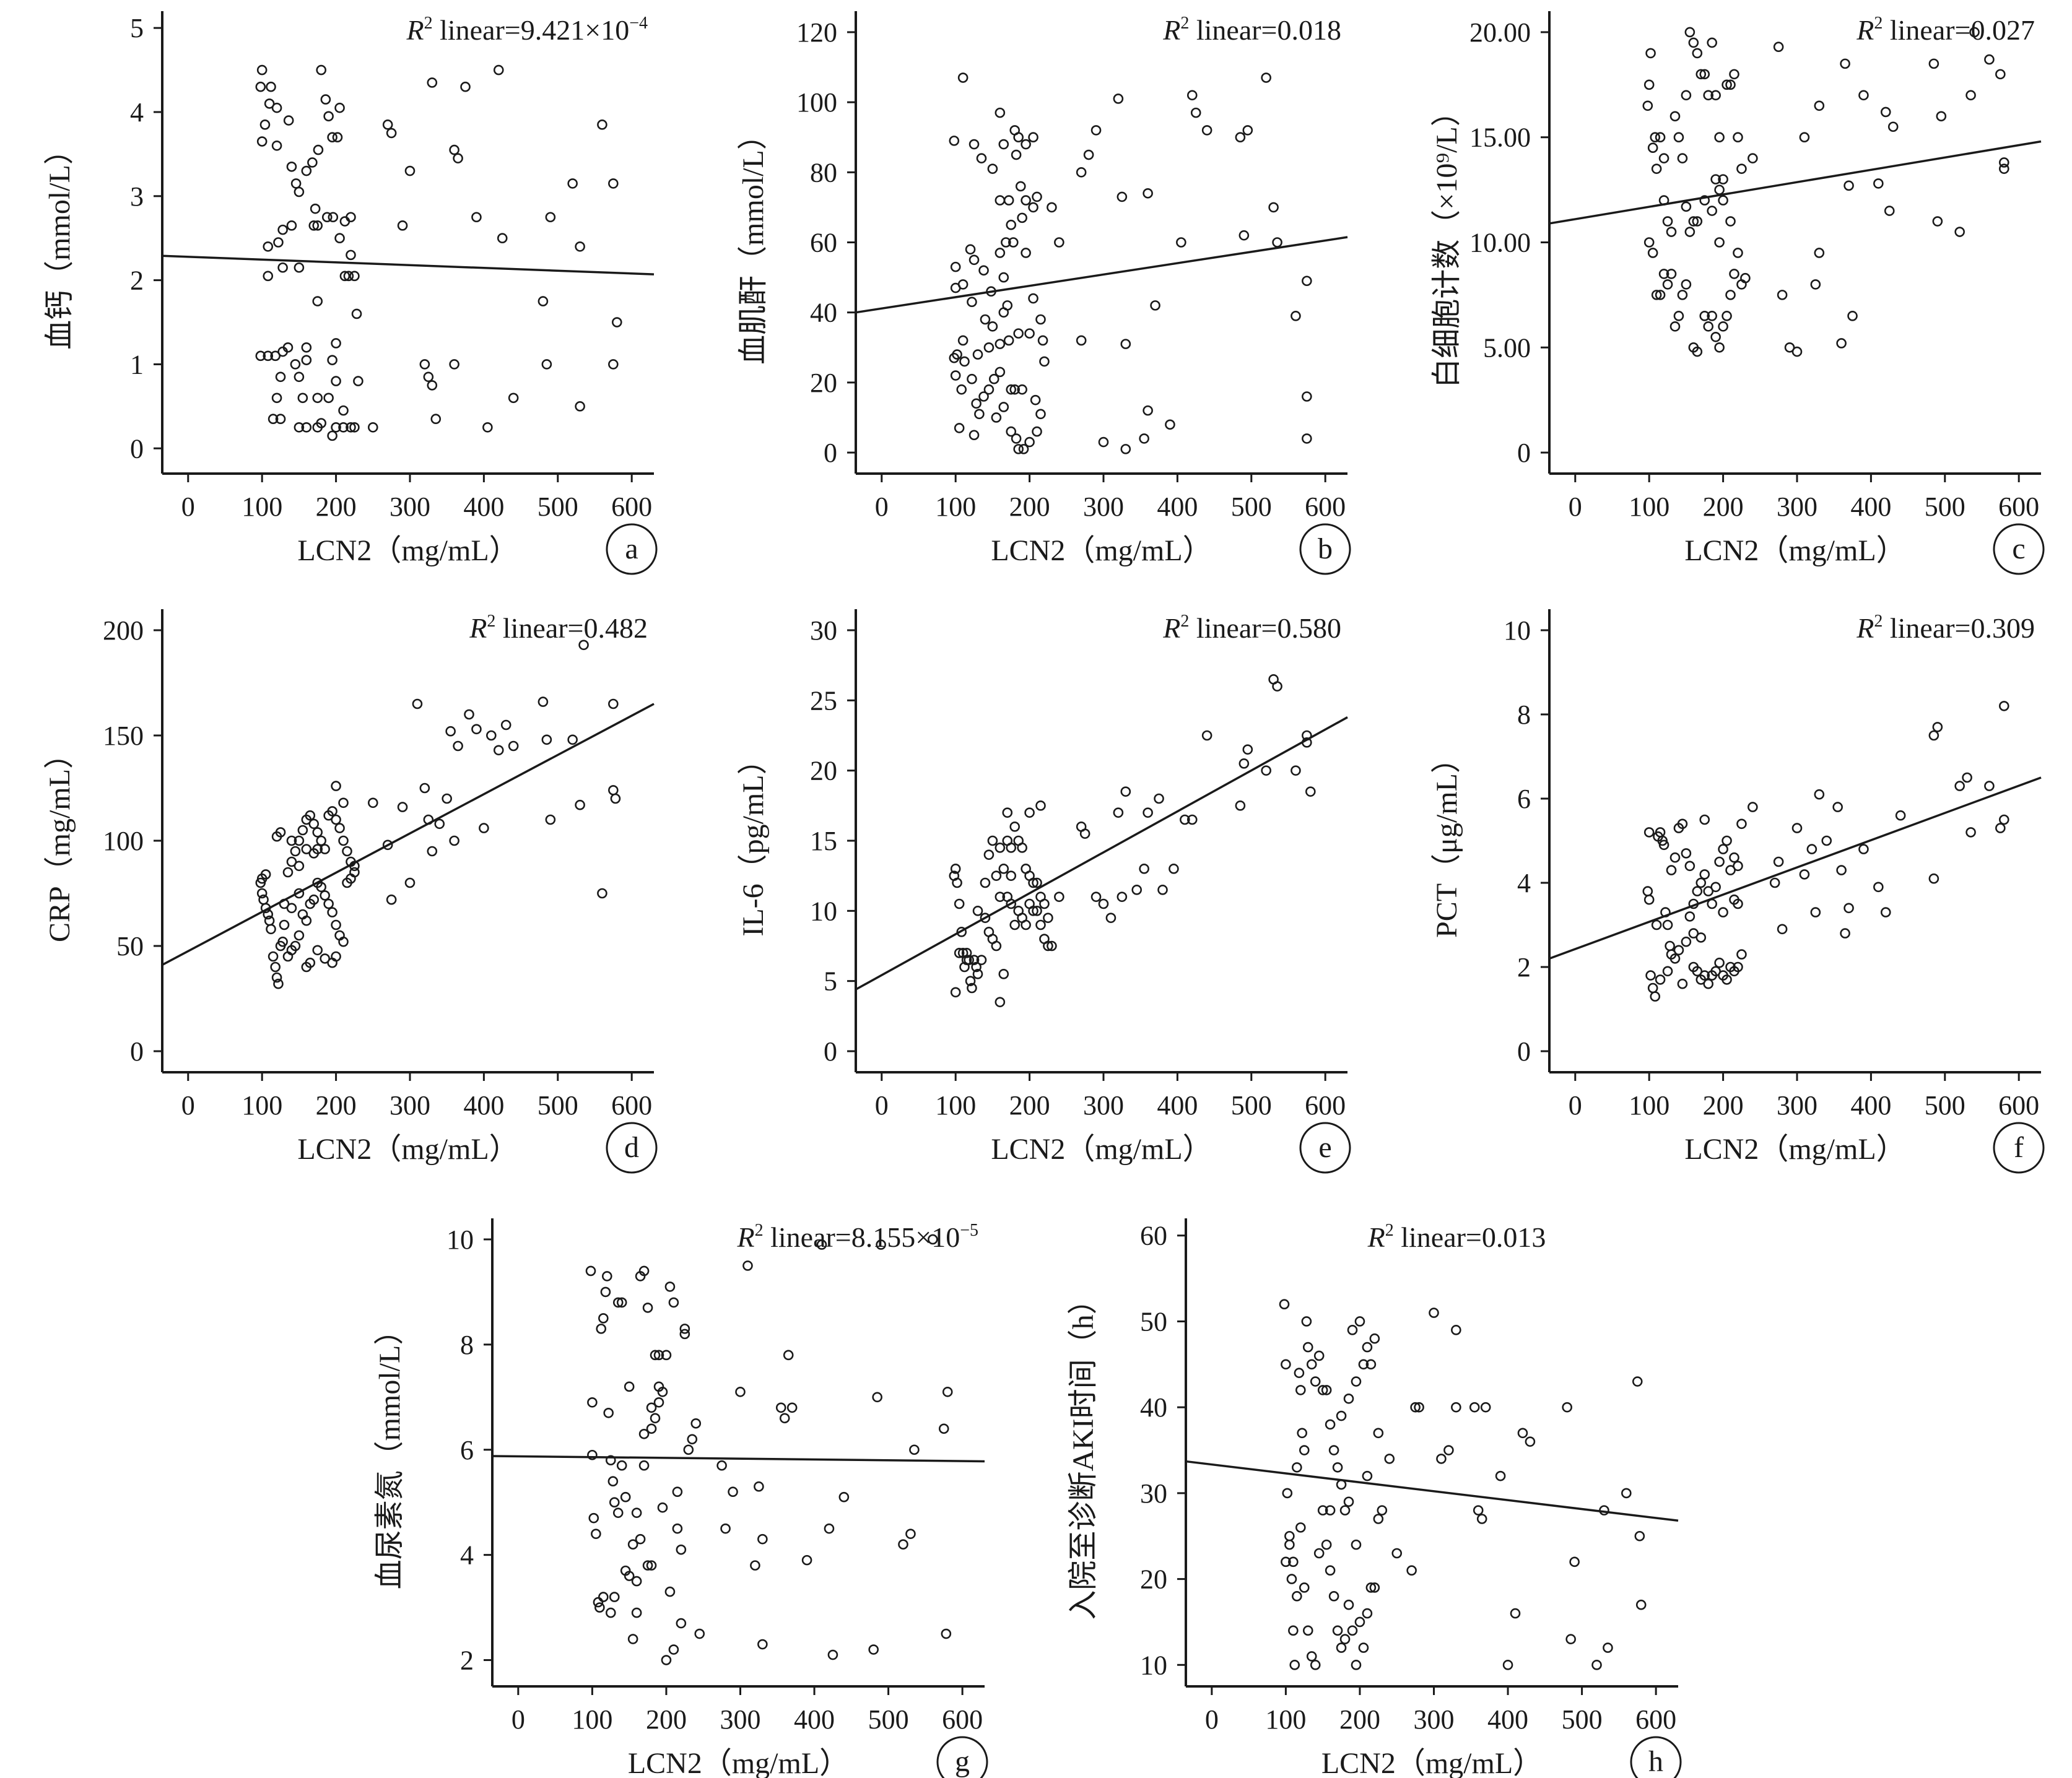 The height and width of the screenshot is (1778, 2072). I want to click on y-tick-label: 100, so click(123, 841).